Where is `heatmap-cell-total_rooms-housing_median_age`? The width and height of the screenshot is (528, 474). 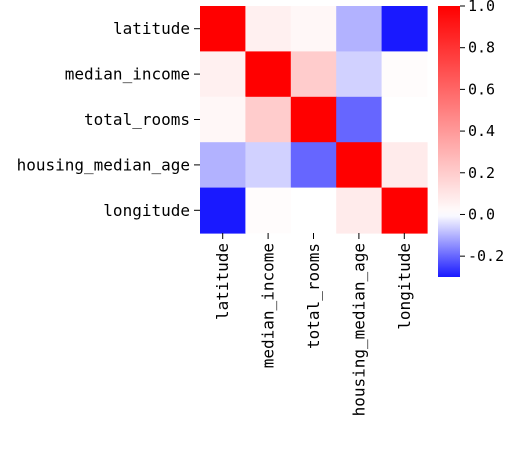 heatmap-cell-total_rooms-housing_median_age is located at coordinates (359, 119).